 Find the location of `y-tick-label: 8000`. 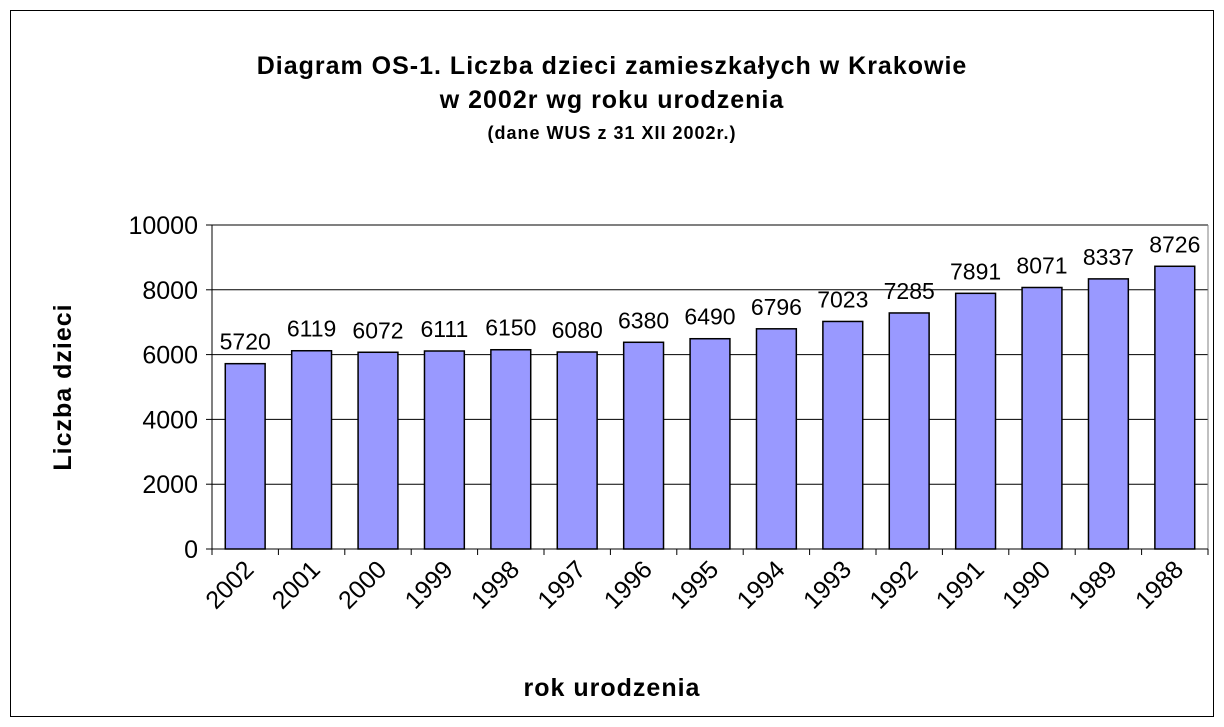

y-tick-label: 8000 is located at coordinates (170, 291).